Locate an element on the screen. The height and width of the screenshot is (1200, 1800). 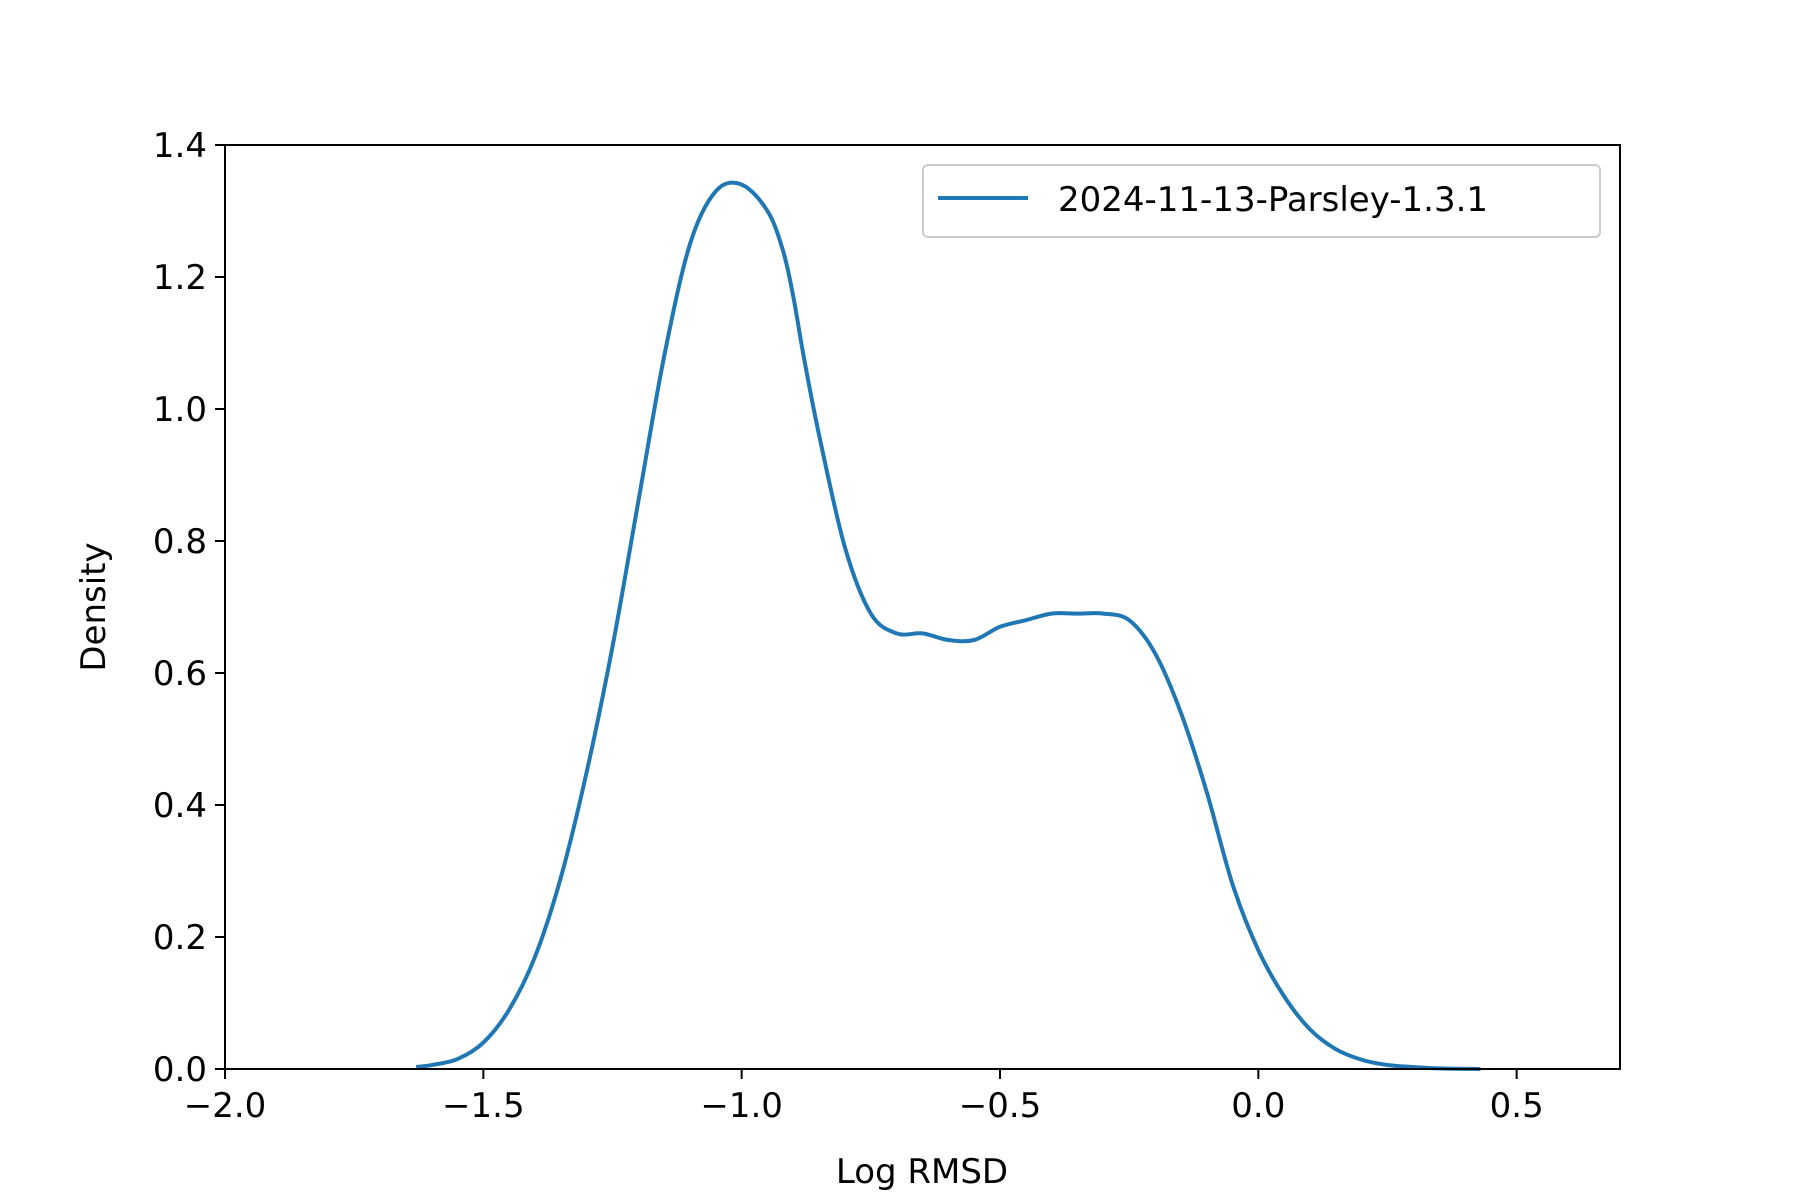
y-tick-label: 0.4 is located at coordinates (180, 806).